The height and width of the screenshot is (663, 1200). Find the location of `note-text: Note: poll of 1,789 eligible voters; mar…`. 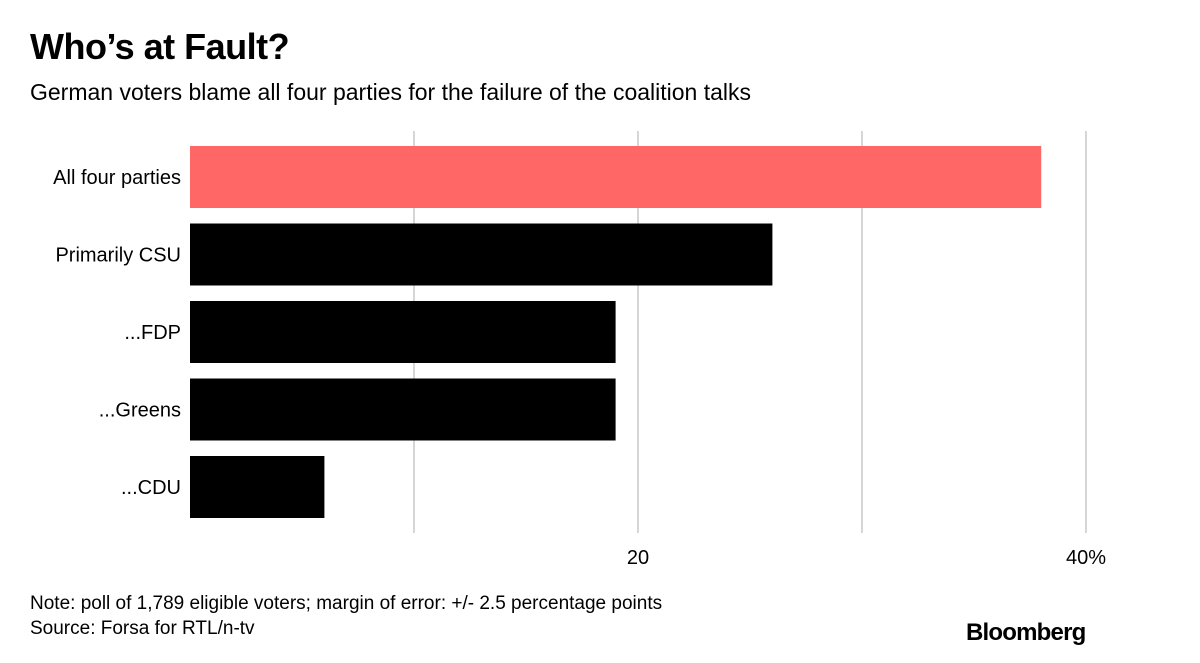

note-text: Note: poll of 1,789 eligible voters; mar… is located at coordinates (346, 603).